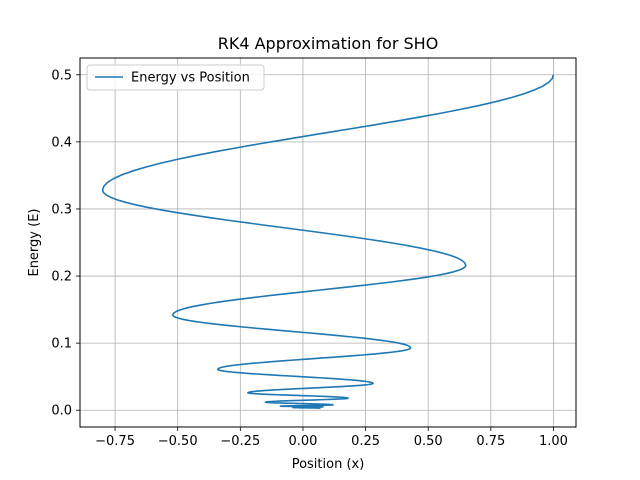  What do you see at coordinates (428, 441) in the screenshot?
I see `x-tick-label: 0.50` at bounding box center [428, 441].